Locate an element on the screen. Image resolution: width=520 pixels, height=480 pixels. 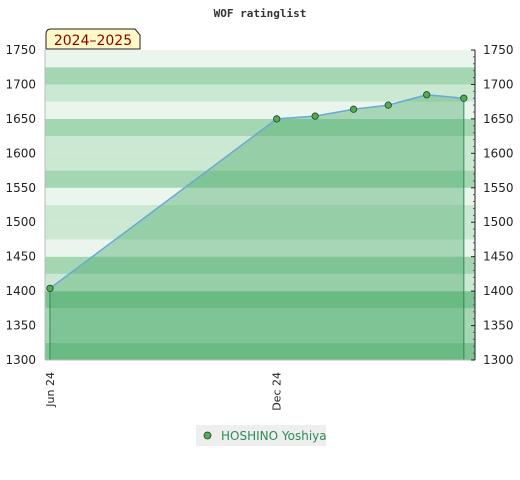
legend-box is located at coordinates (261, 435).